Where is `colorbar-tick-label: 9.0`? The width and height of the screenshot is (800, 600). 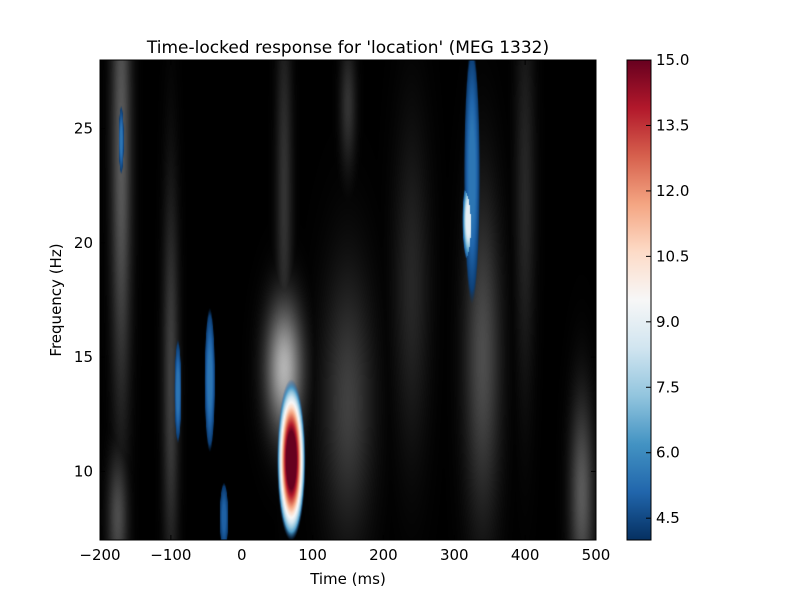 colorbar-tick-label: 9.0 is located at coordinates (668, 322).